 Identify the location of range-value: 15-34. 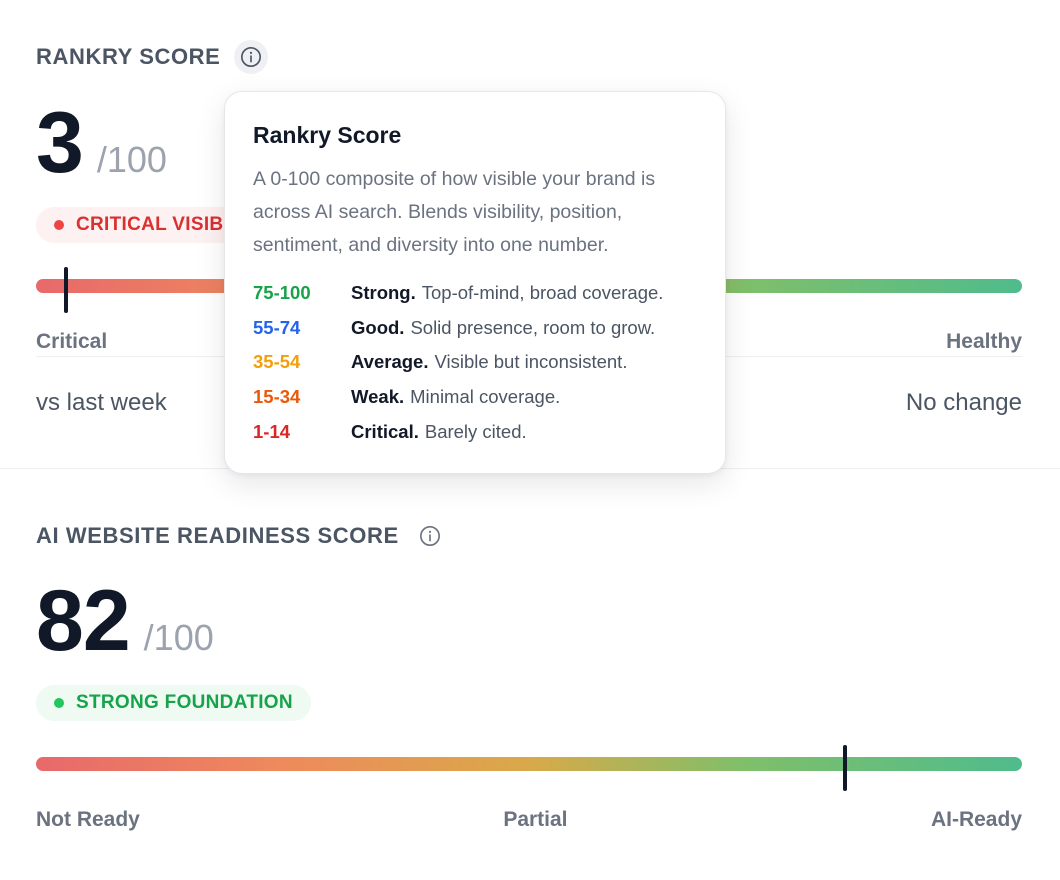
(277, 397).